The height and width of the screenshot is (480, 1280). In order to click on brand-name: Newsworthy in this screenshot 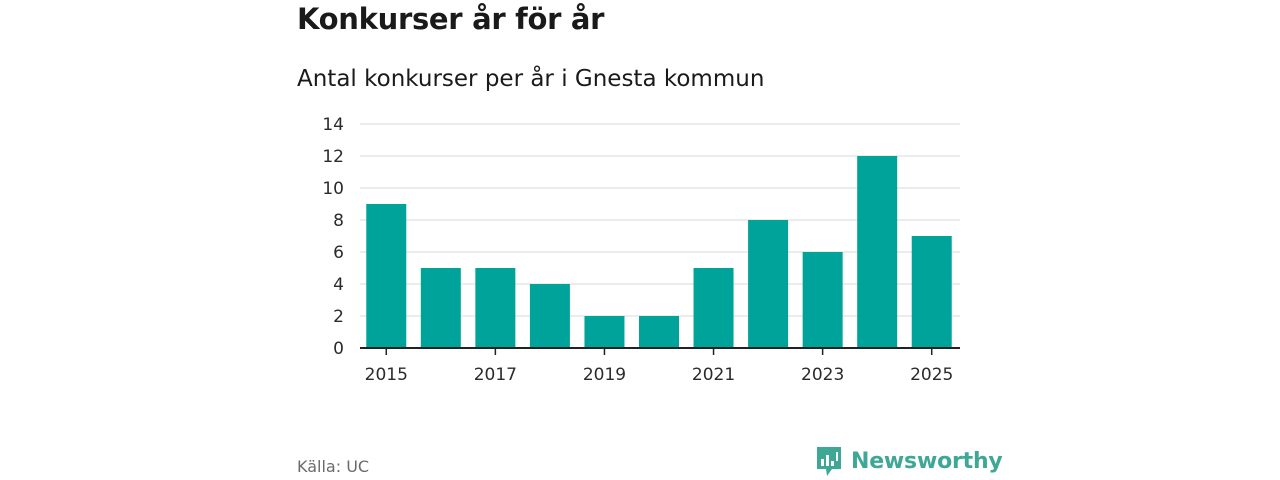, I will do `click(927, 461)`.